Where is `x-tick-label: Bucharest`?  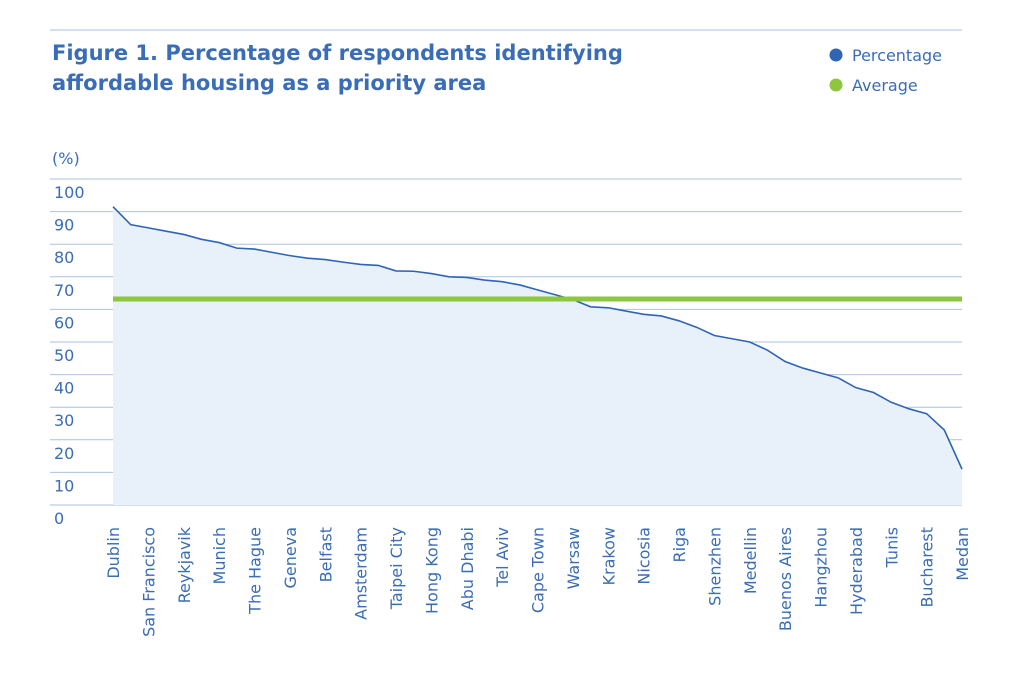
x-tick-label: Bucharest is located at coordinates (927, 567).